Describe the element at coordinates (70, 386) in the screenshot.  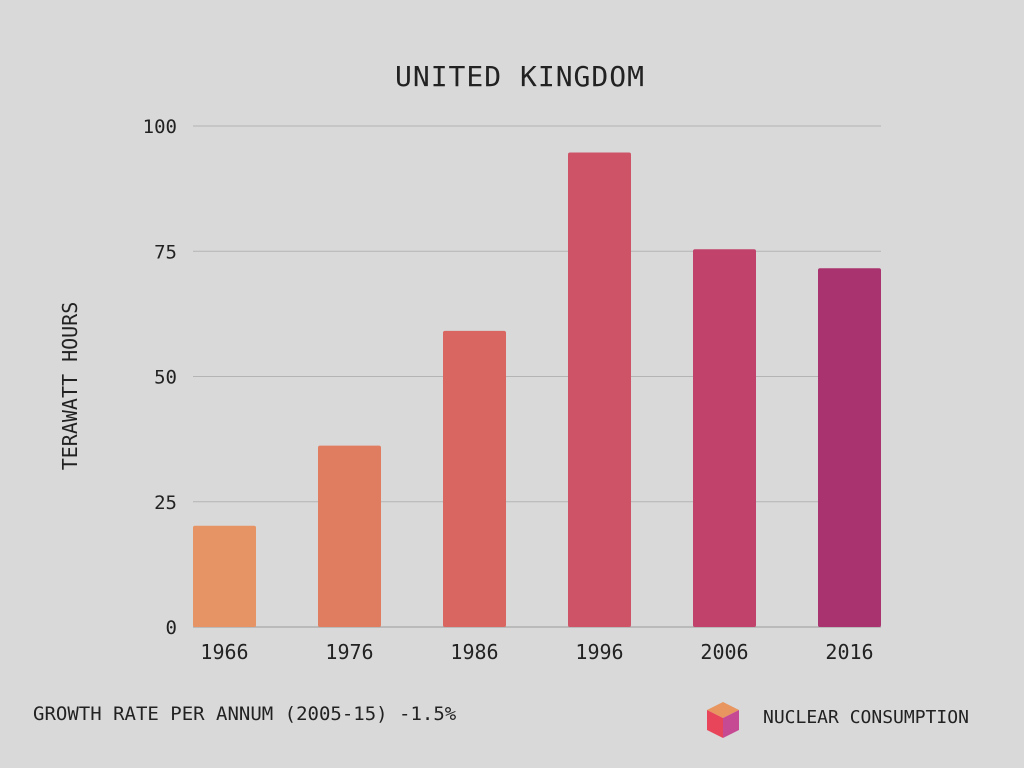
I see `y-axis-label: TERAWATT HOURS` at that location.